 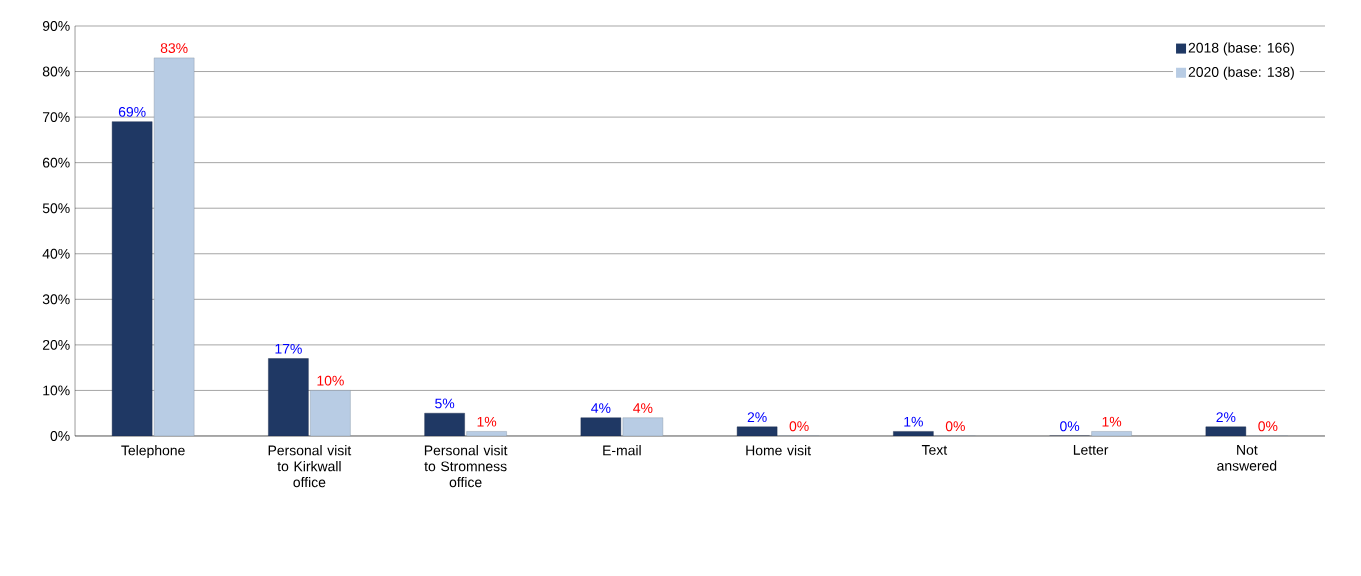 What do you see at coordinates (1091, 450) in the screenshot?
I see `x-tick-label: Letter` at bounding box center [1091, 450].